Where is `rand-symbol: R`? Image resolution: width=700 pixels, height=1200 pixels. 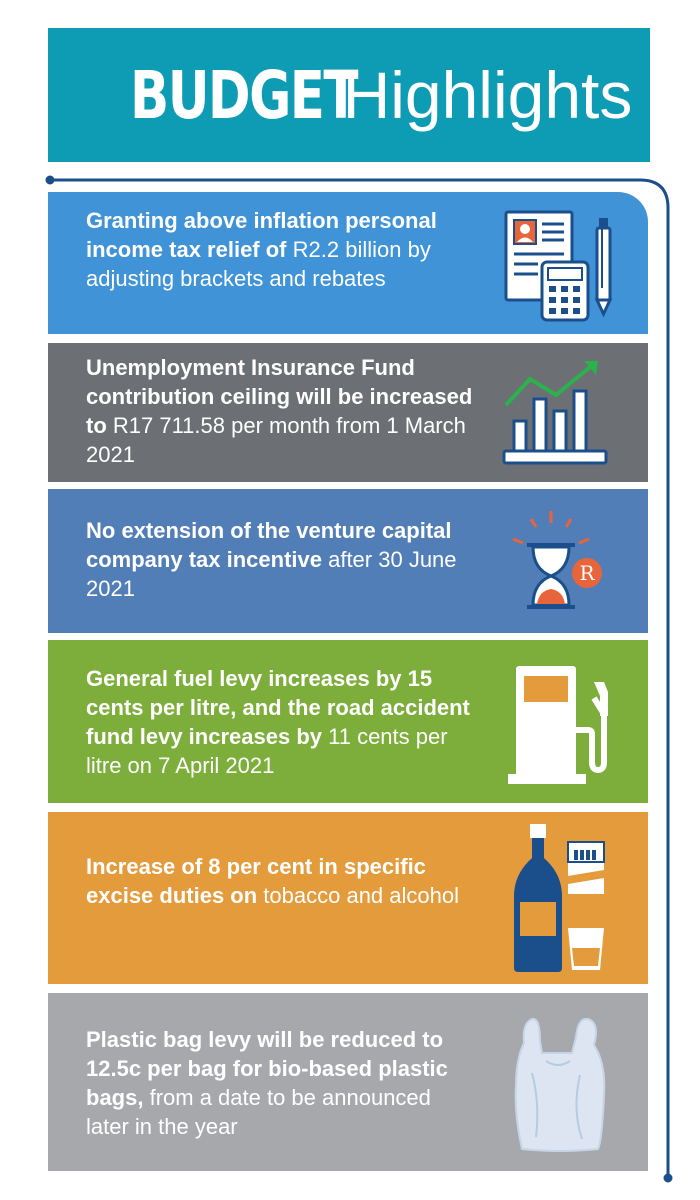 rand-symbol: R is located at coordinates (587, 573).